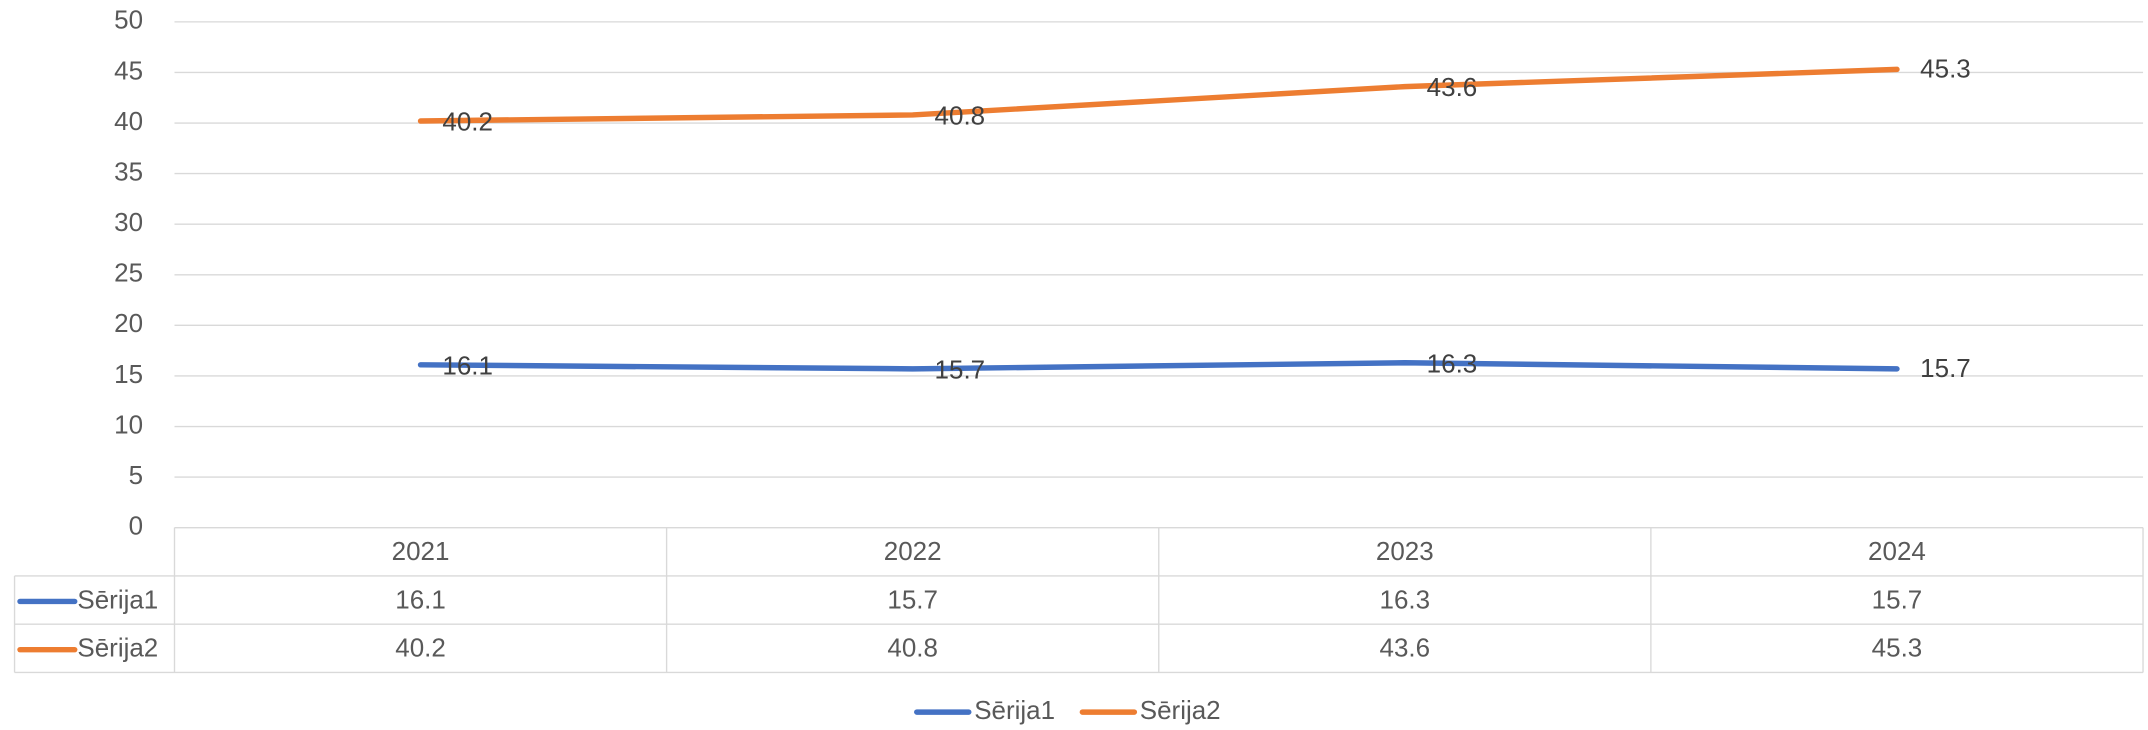  Describe the element at coordinates (1180, 710) in the screenshot. I see `legend-label: Sērija2` at that location.